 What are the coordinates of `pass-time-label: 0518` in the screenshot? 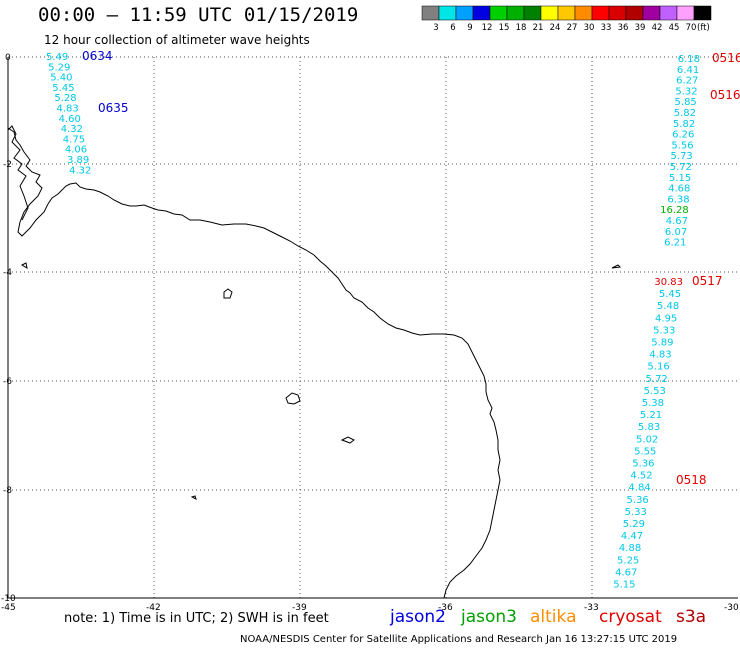 It's located at (691, 480).